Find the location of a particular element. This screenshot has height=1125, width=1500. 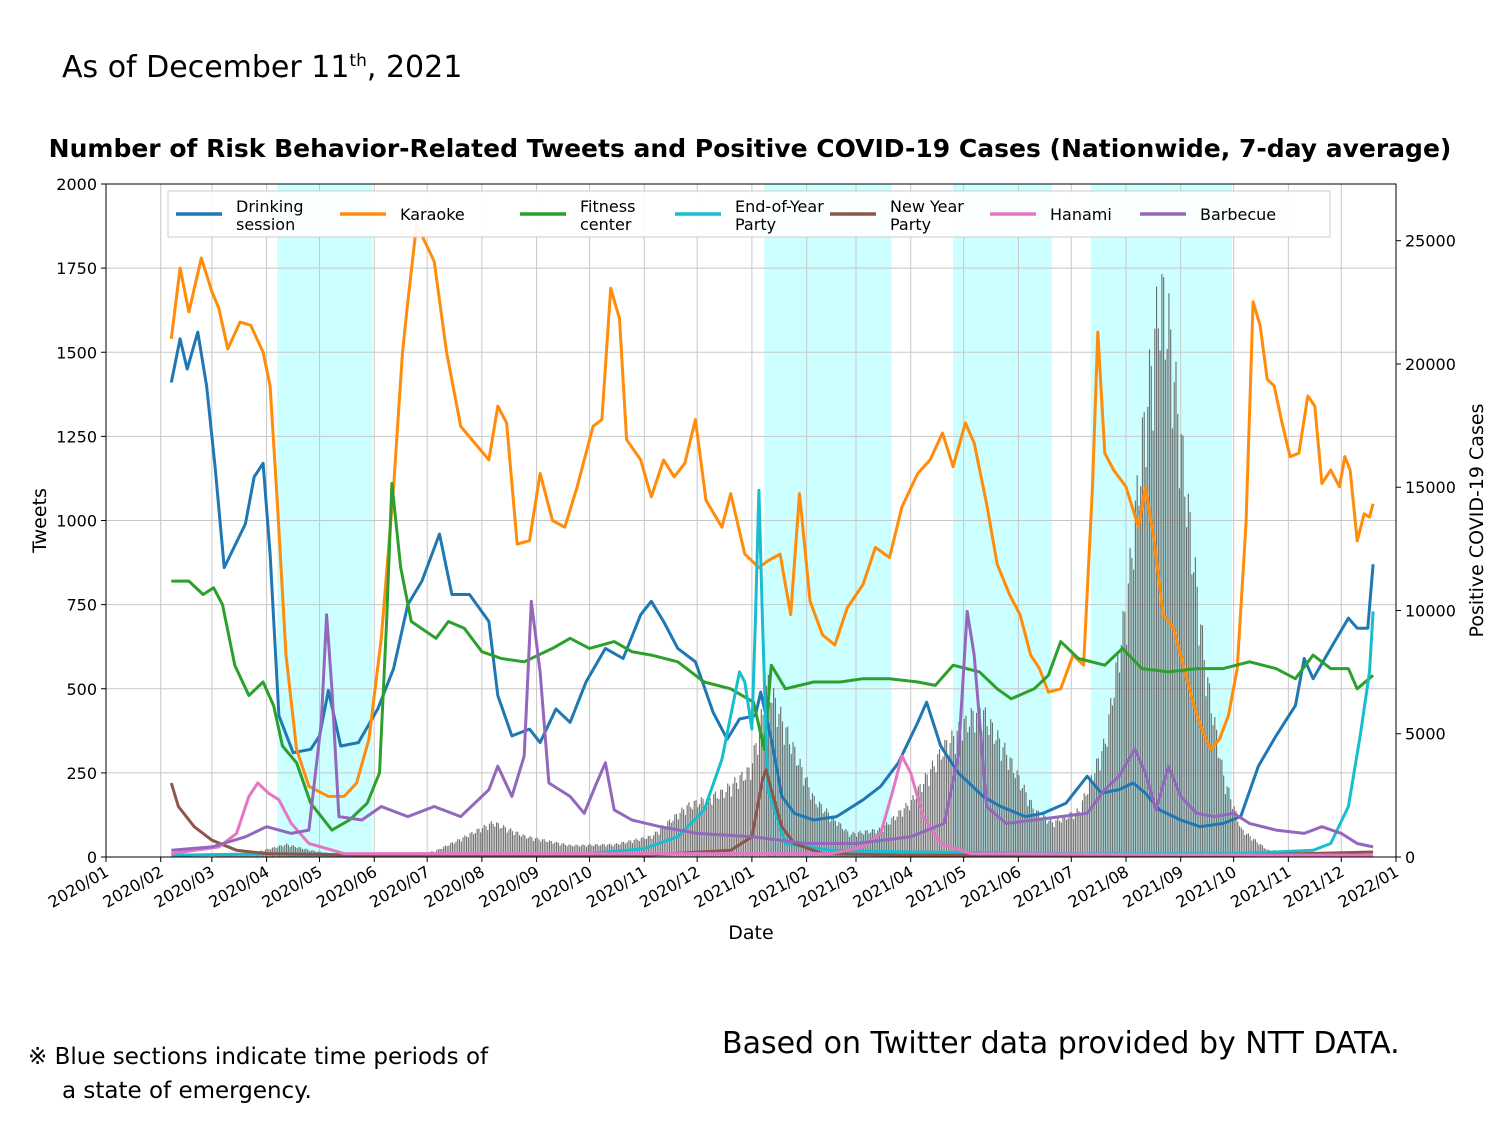

as-of-suffix: , 2021 is located at coordinates (414, 67).